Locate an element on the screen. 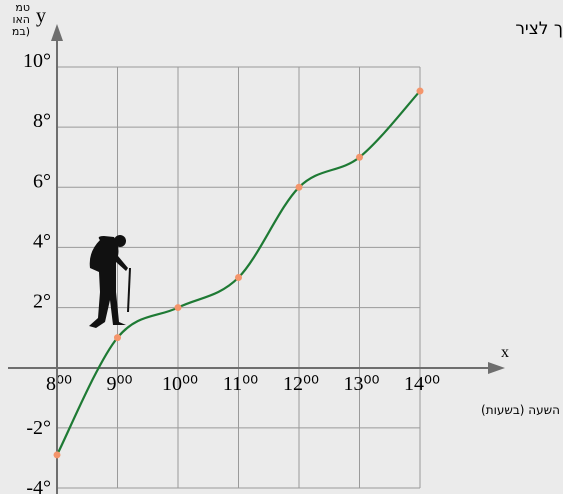 This screenshot has height=494, width=563. y-axis-label: טמ האו (במ is located at coordinates (15, 27).